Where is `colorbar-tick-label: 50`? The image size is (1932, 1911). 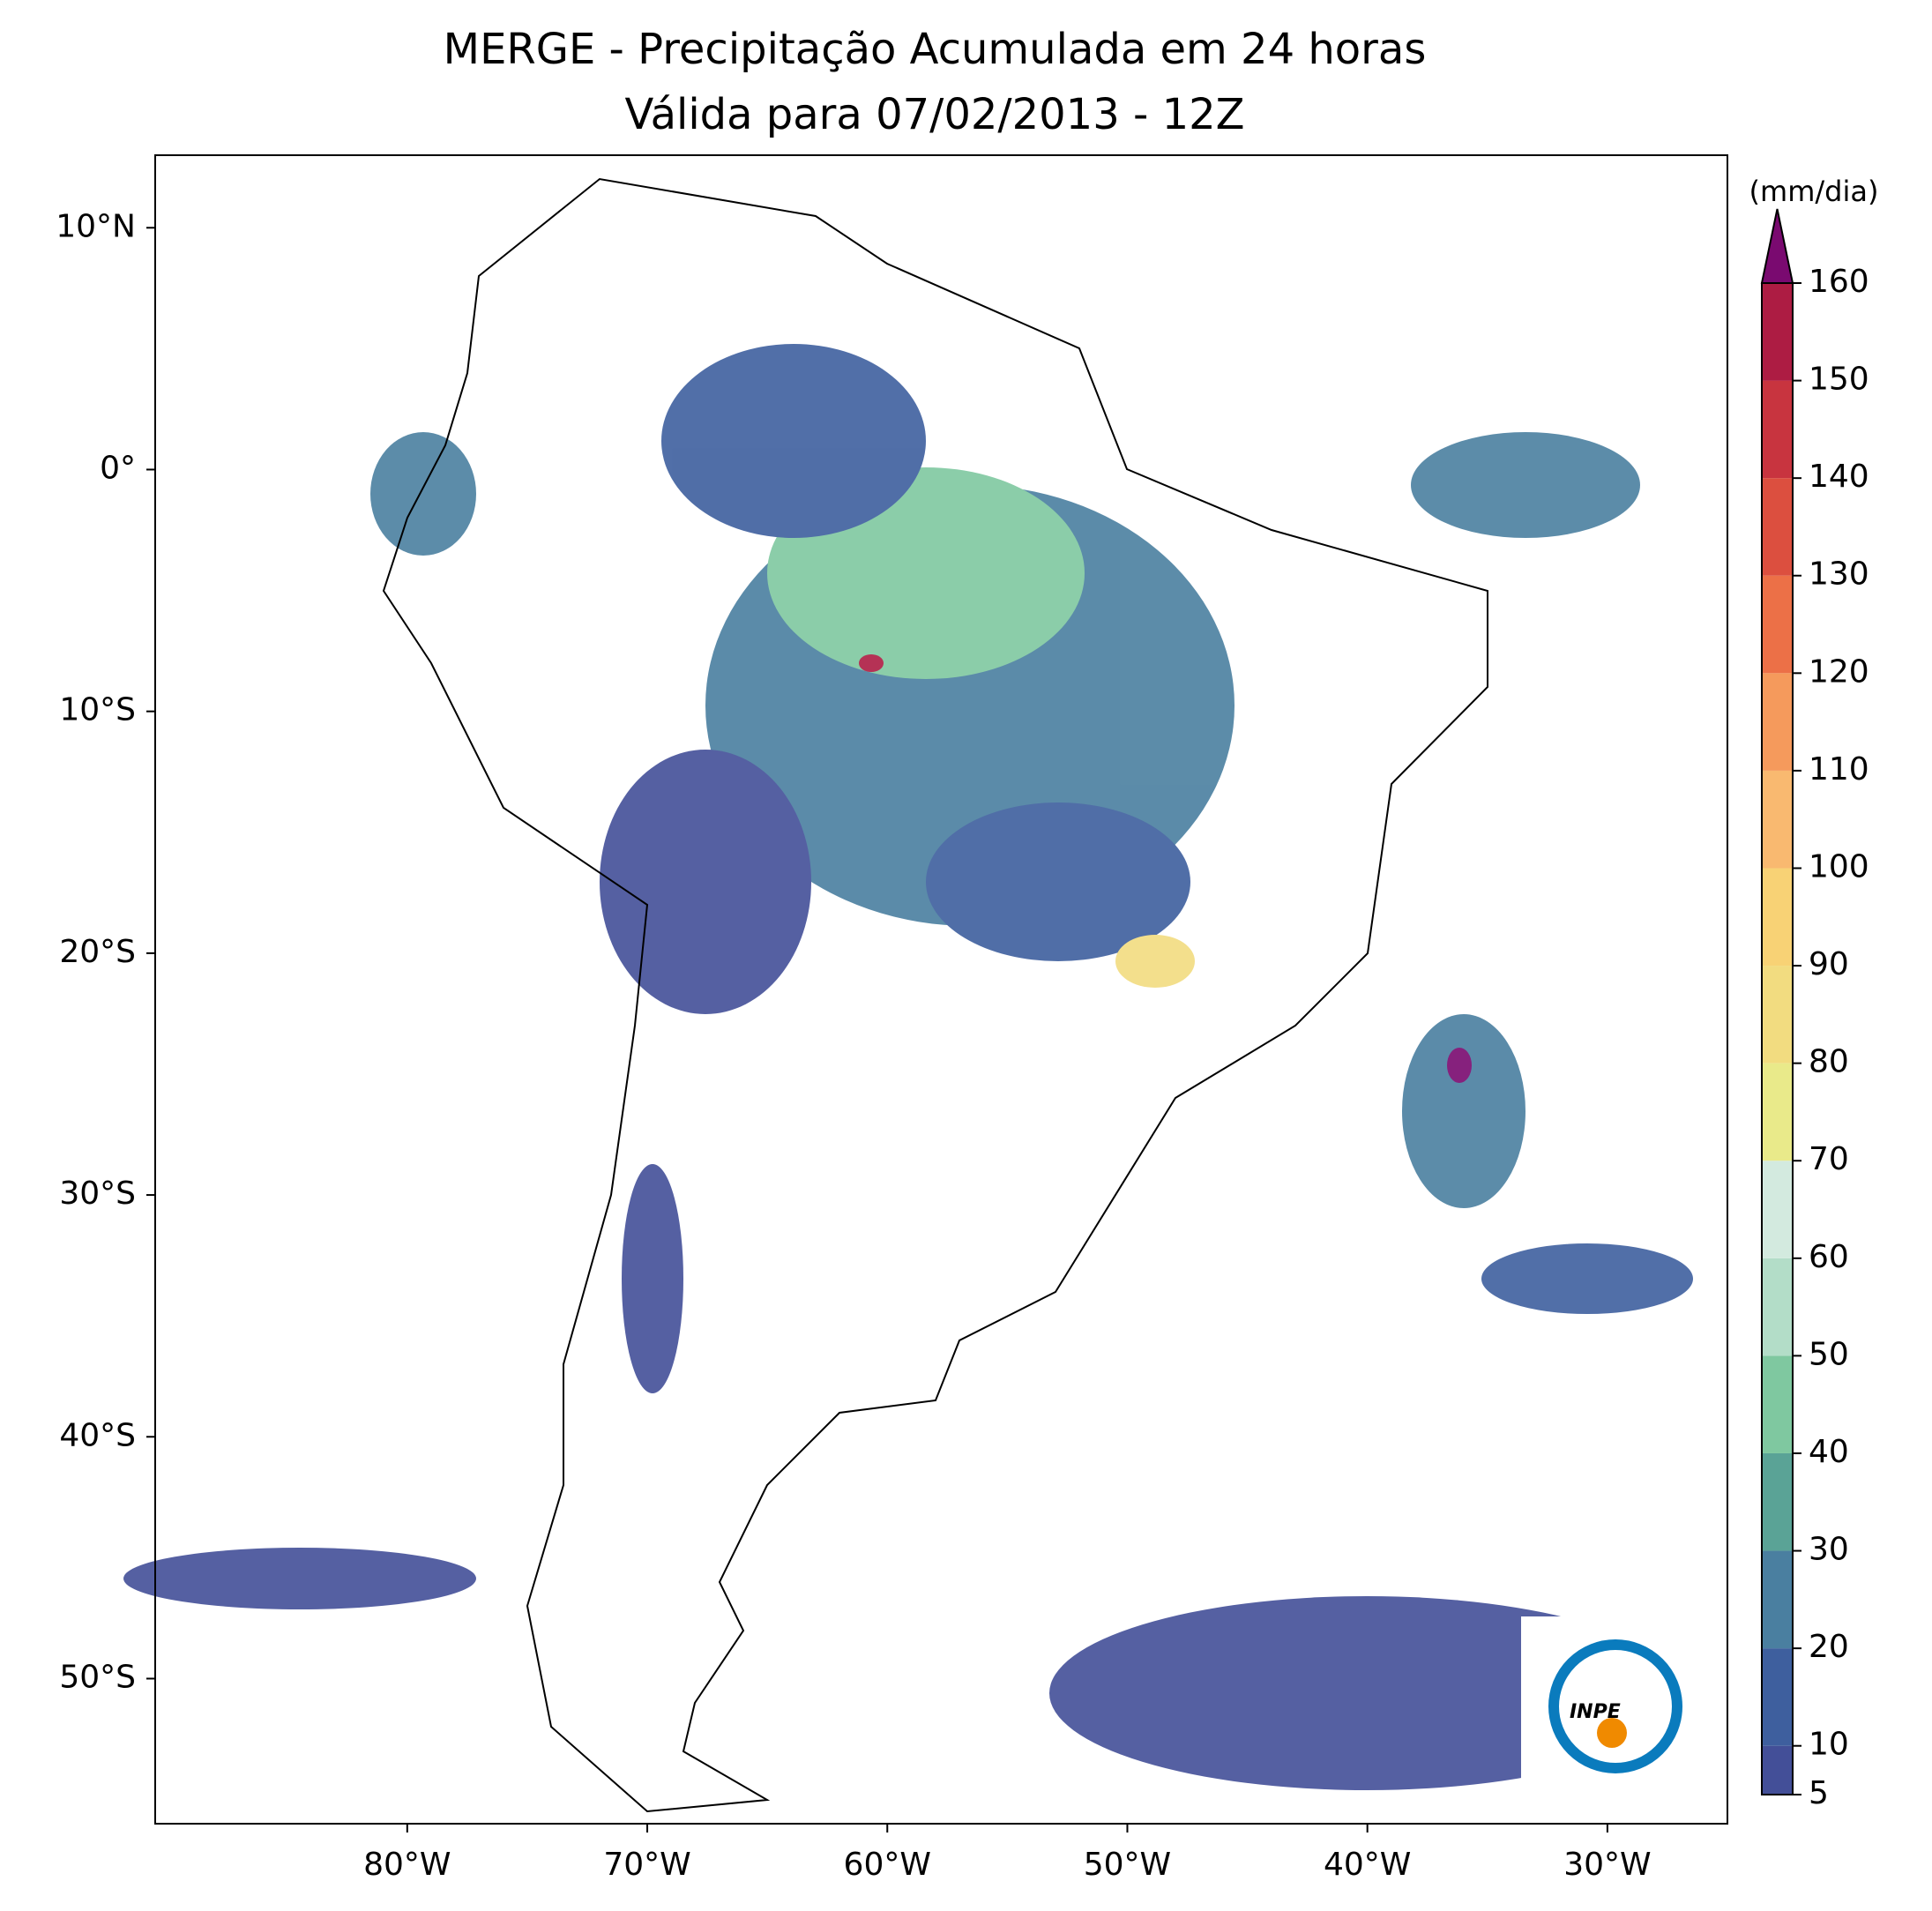 colorbar-tick-label: 50 is located at coordinates (1829, 1354).